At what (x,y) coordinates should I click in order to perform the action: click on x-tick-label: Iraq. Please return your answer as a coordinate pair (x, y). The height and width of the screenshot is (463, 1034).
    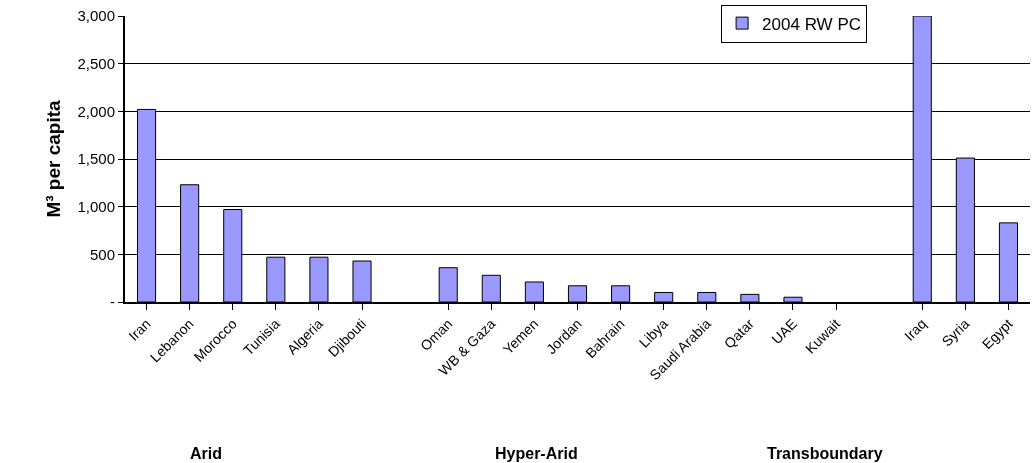
    Looking at the image, I should click on (915, 329).